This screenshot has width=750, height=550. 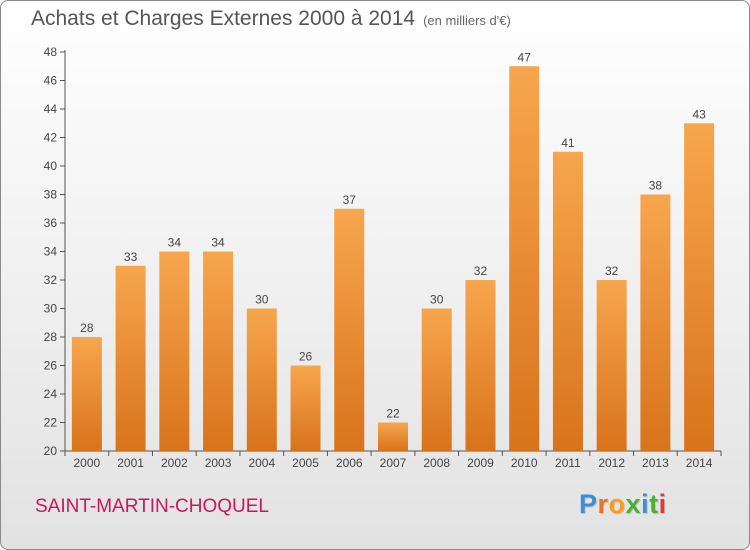 What do you see at coordinates (612, 271) in the screenshot?
I see `data-label-2012: 32` at bounding box center [612, 271].